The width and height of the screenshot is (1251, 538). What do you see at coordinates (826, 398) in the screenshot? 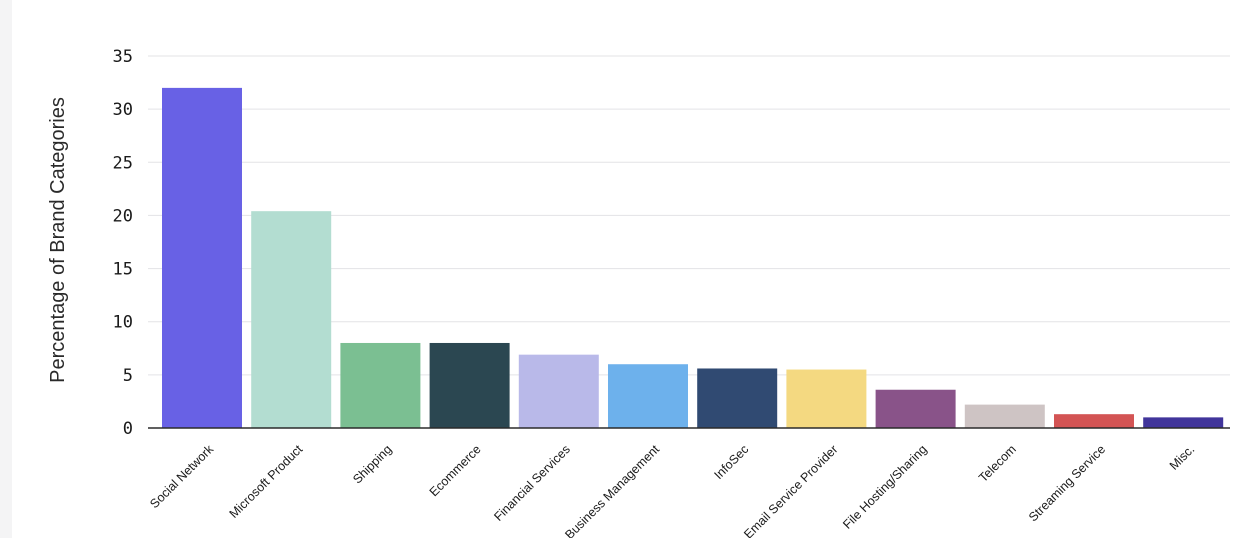
I see `bar-email-service-provider` at bounding box center [826, 398].